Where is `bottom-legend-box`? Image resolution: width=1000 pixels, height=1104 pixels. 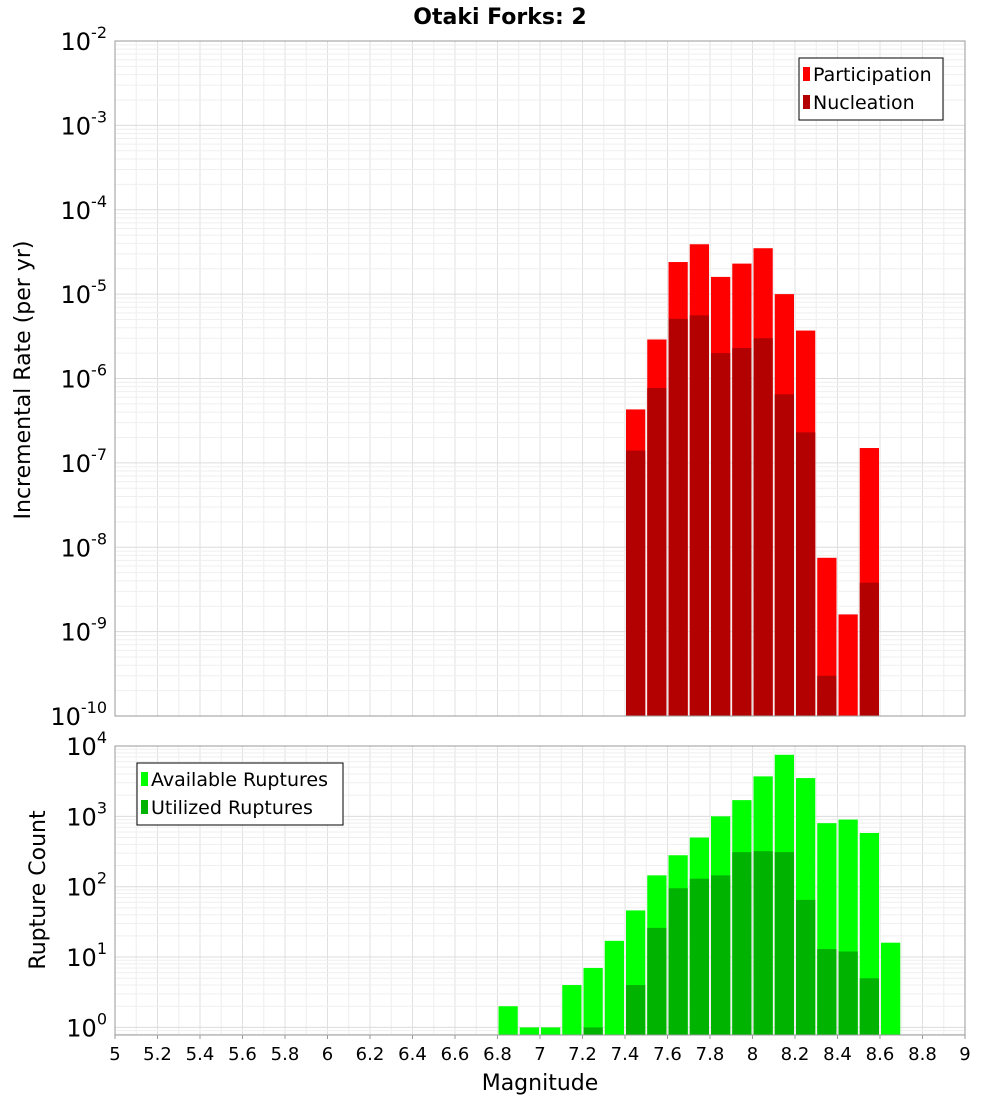
bottom-legend-box is located at coordinates (240, 794).